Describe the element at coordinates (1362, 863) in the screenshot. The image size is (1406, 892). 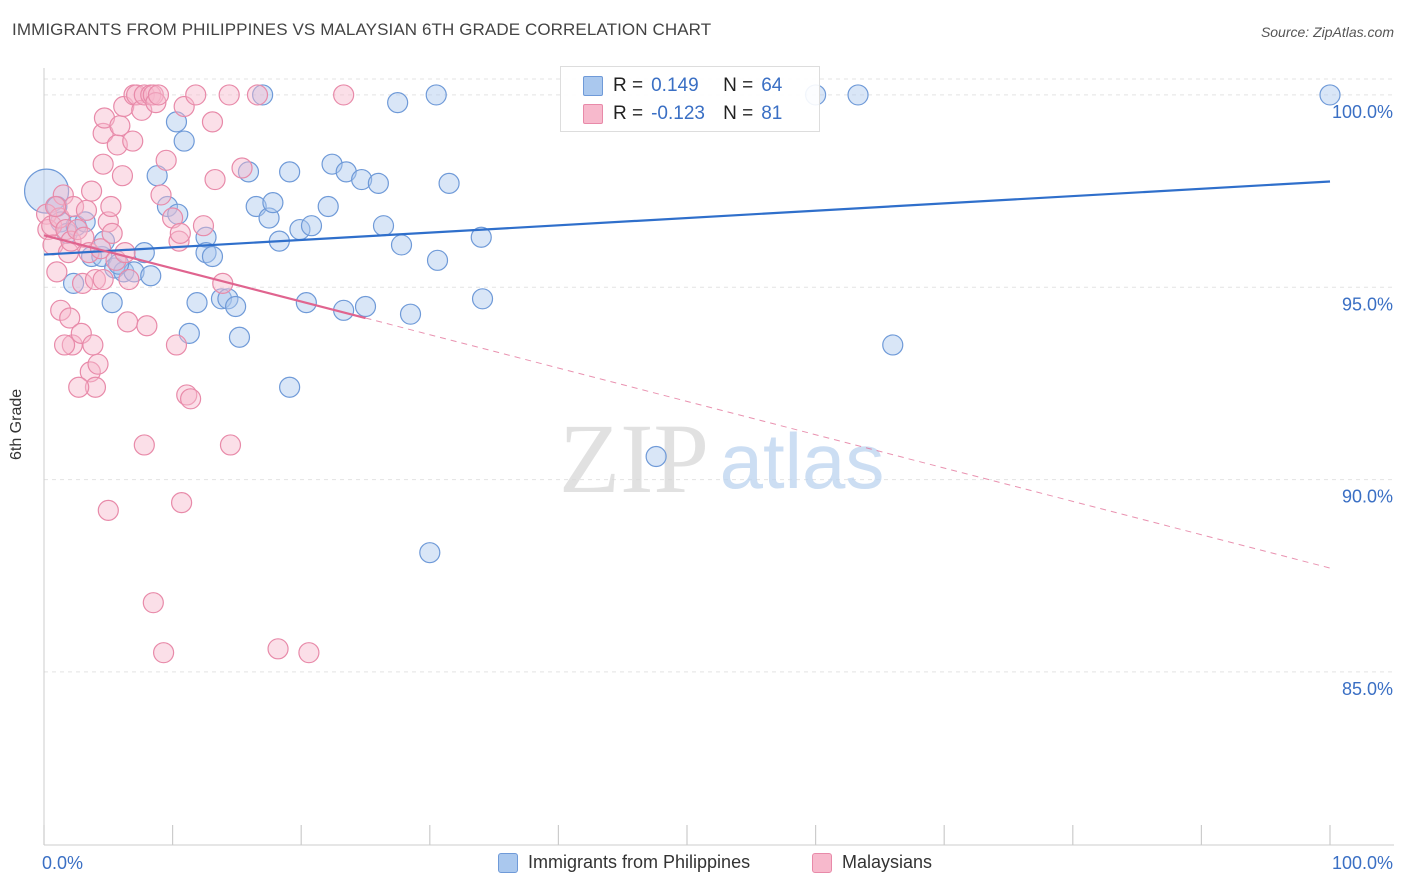
I see `x-tick-label-max: 100.0%` at that location.